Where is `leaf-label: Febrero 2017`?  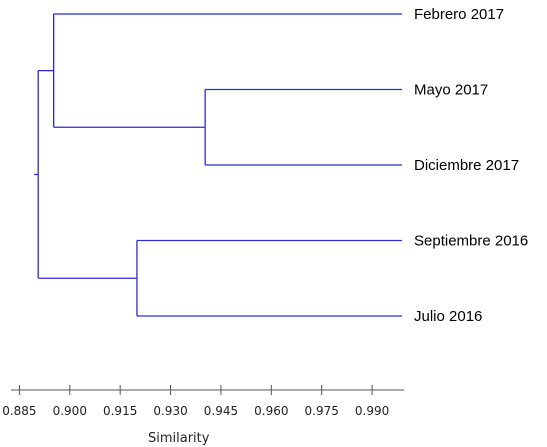
leaf-label: Febrero 2017 is located at coordinates (459, 14).